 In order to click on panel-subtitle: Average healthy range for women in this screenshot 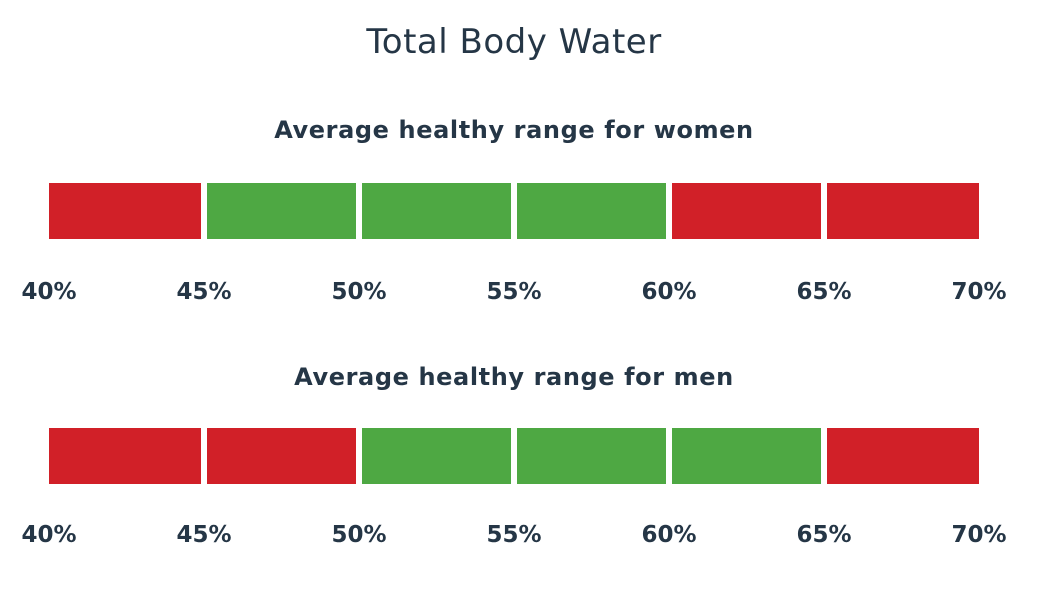, I will do `click(514, 130)`.